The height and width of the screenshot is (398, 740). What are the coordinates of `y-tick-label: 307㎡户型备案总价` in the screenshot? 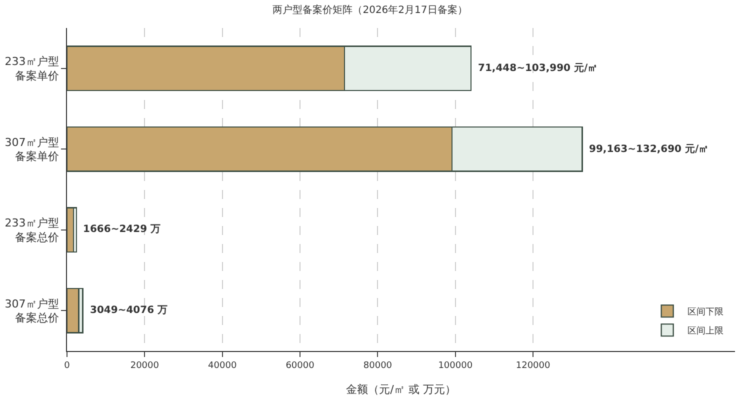 It's located at (31, 311).